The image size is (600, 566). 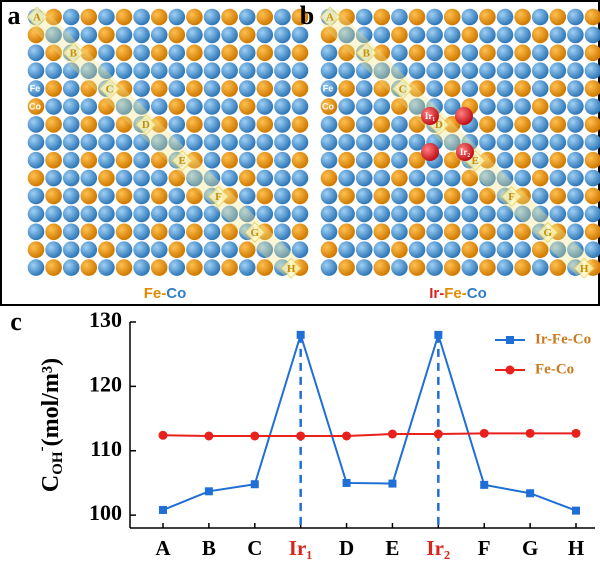 I want to click on x-tick-label: A, so click(x=163, y=548).